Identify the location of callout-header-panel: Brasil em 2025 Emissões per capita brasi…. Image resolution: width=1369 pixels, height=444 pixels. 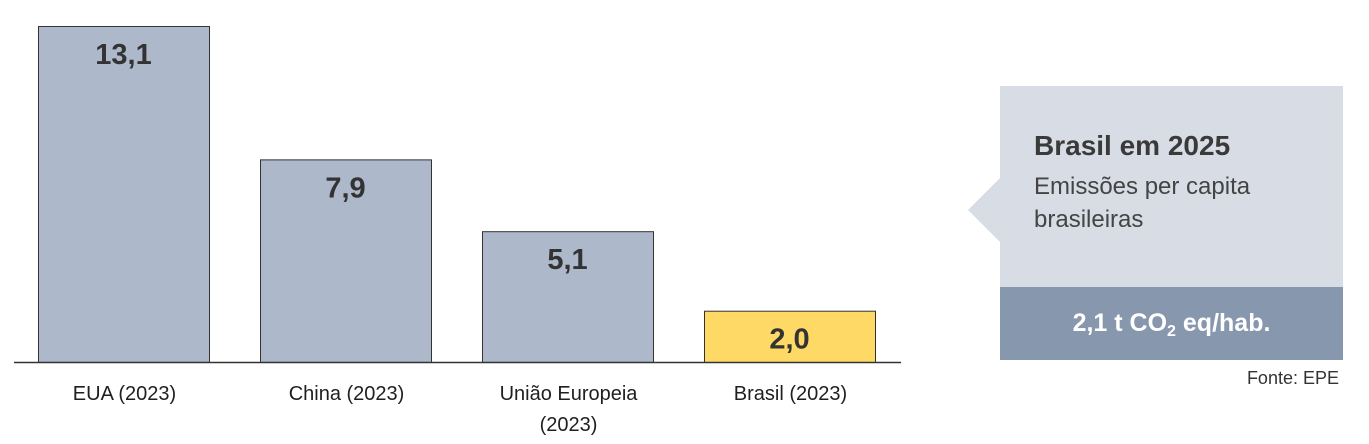
(1171, 186).